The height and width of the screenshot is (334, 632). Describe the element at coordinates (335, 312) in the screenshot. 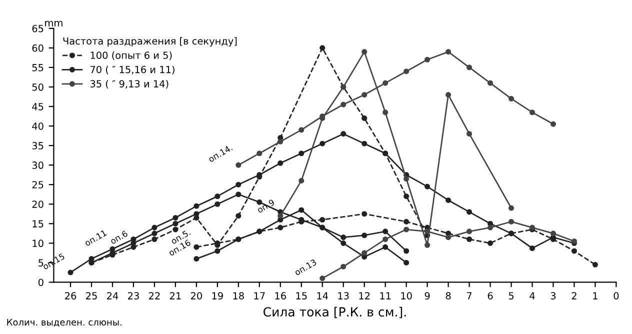

I see `x-axis-title: Сила тока [Р.К. в см.].` at that location.